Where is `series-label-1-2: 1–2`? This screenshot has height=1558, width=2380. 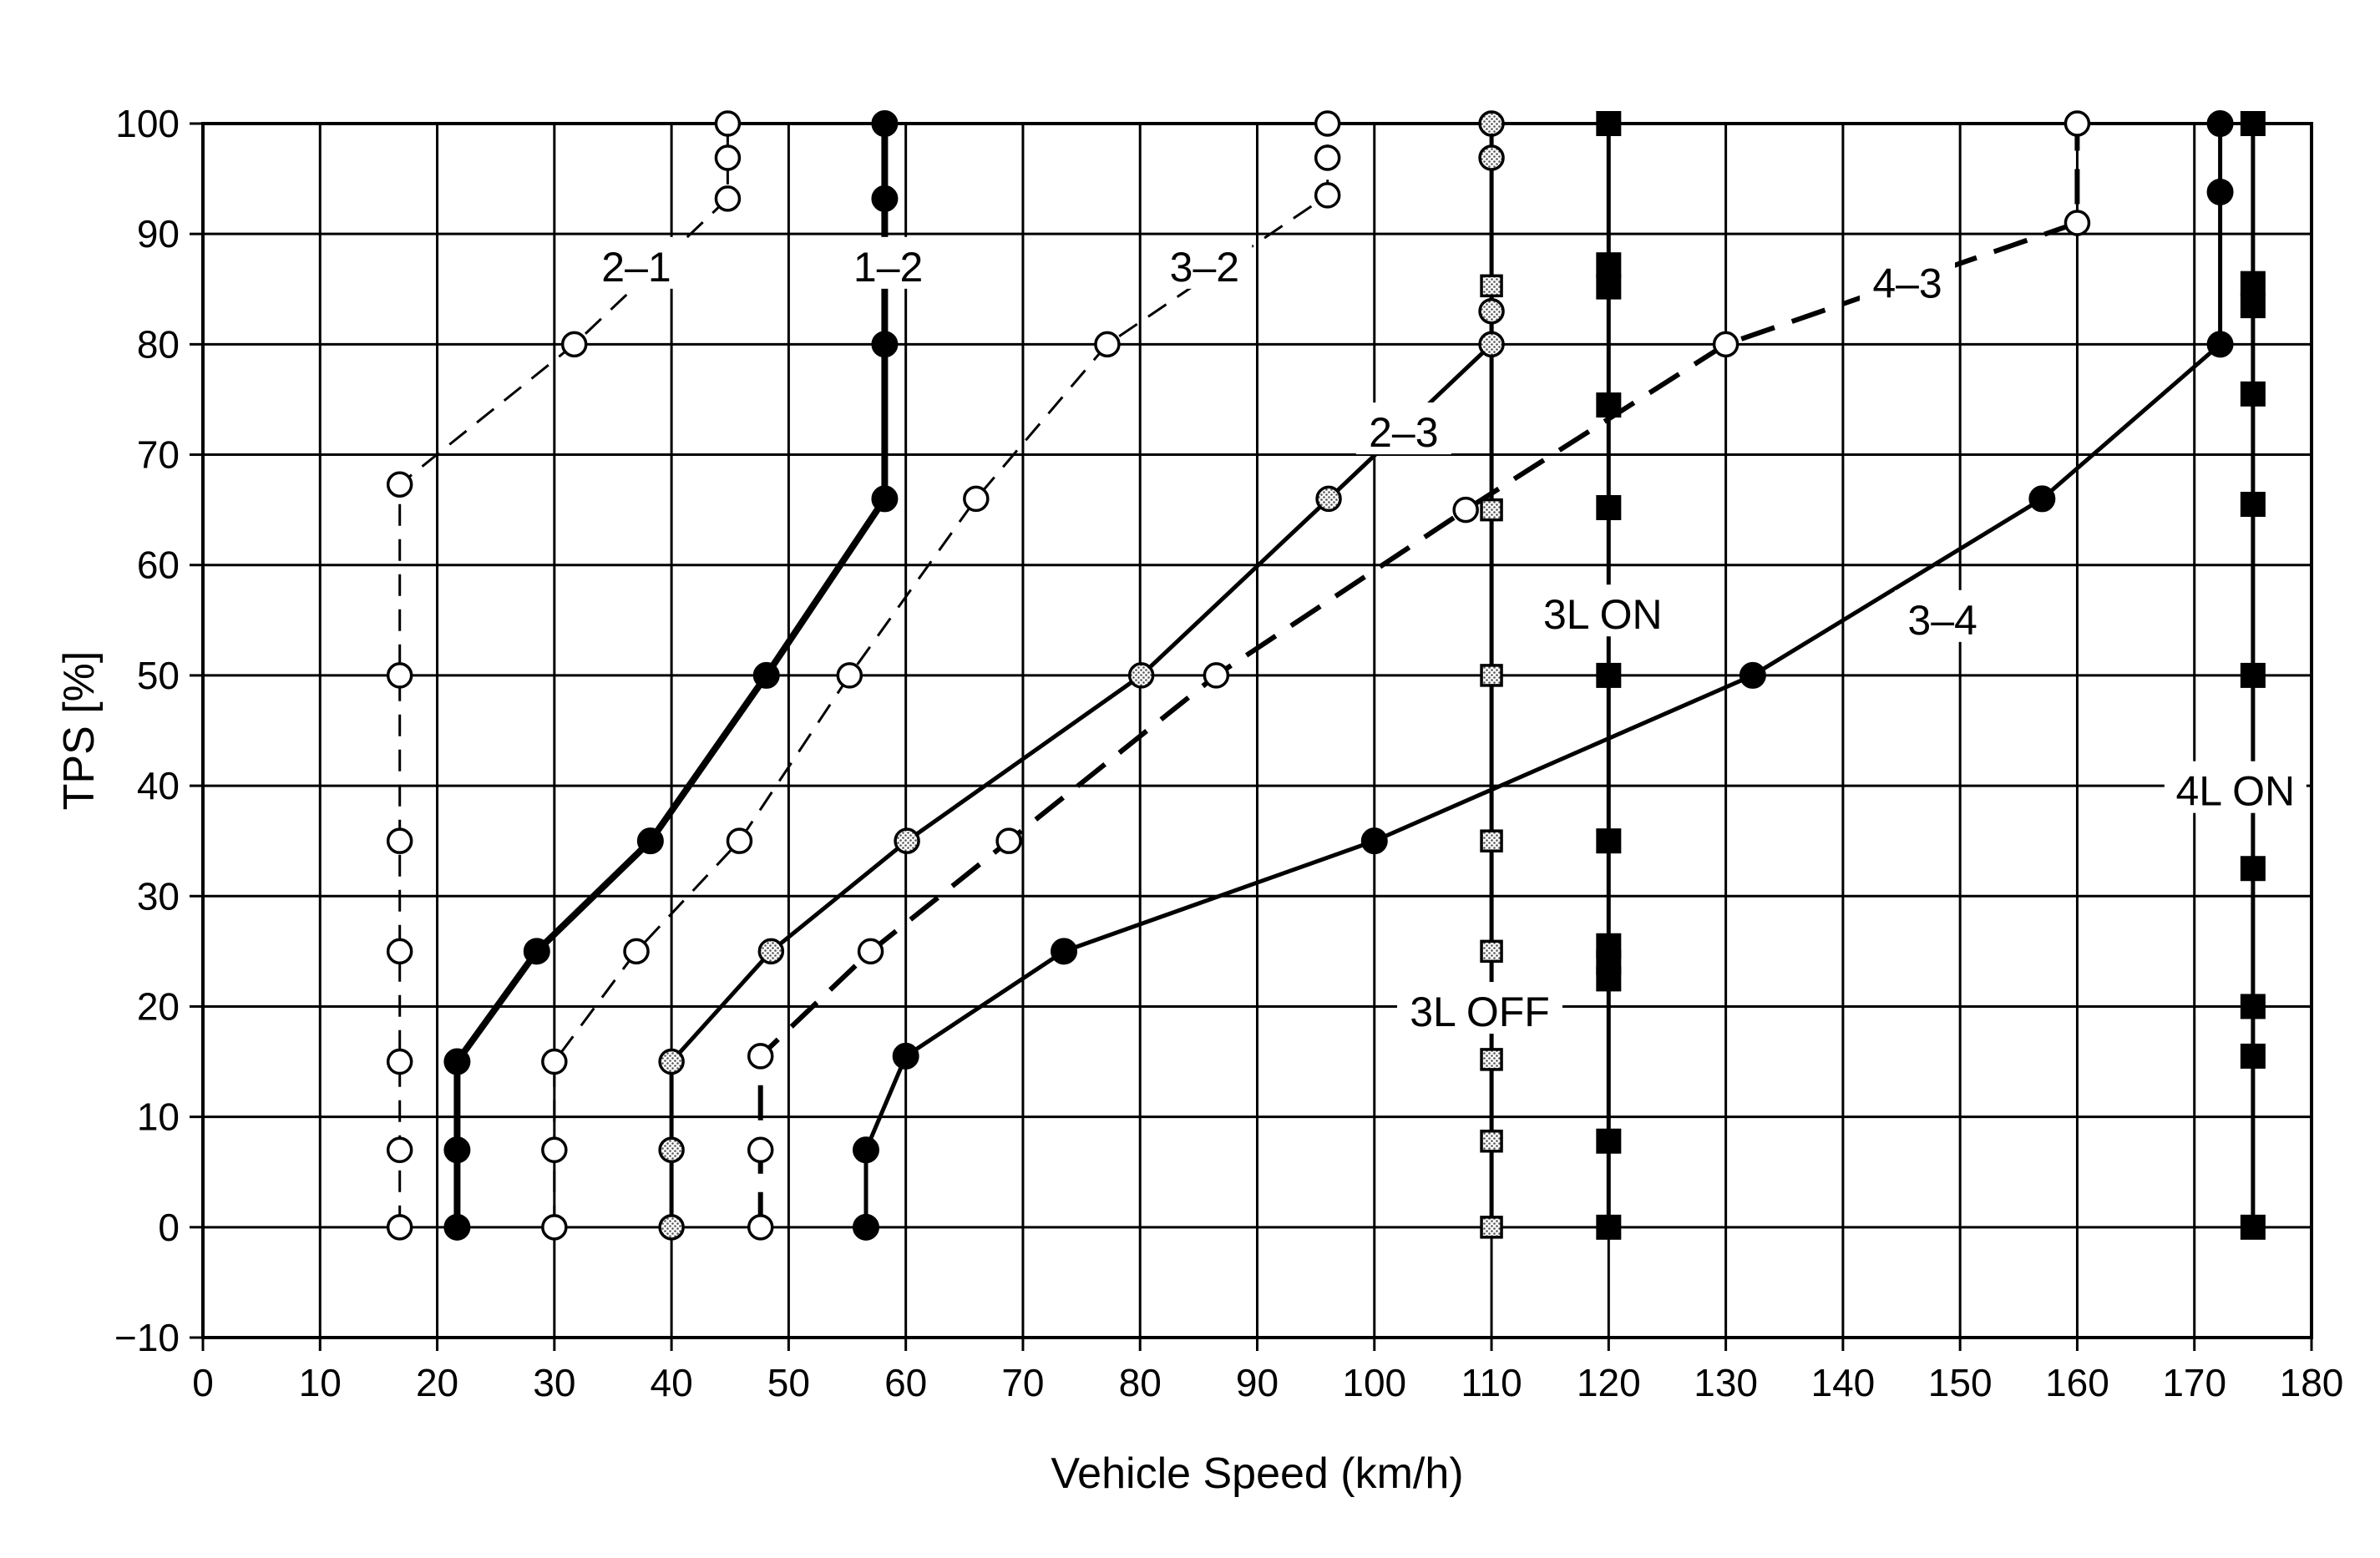
series-label-1-2: 1–2 is located at coordinates (888, 264).